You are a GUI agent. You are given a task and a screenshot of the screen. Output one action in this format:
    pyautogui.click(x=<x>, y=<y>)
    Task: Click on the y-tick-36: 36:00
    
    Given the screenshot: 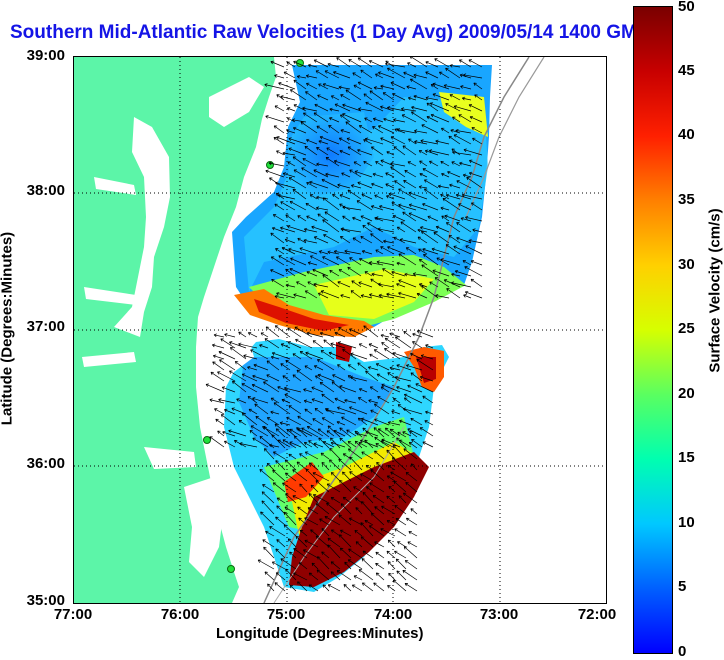 What is the action you would take?
    pyautogui.click(x=45, y=463)
    